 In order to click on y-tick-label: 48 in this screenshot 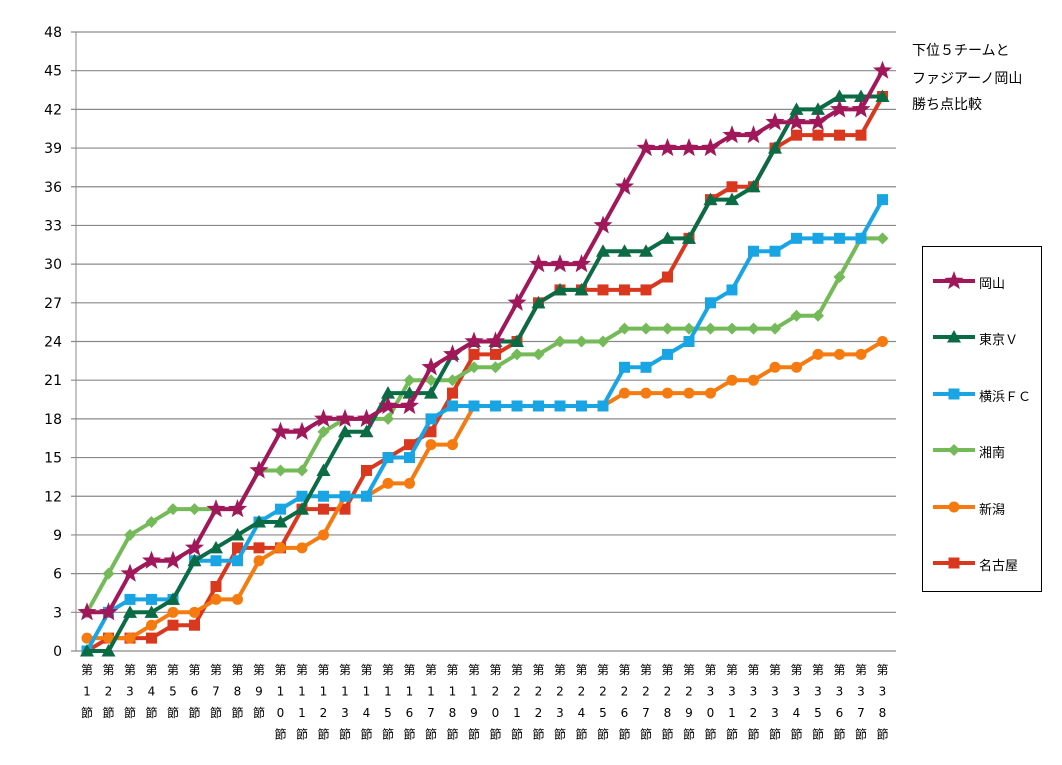, I will do `click(53, 33)`.